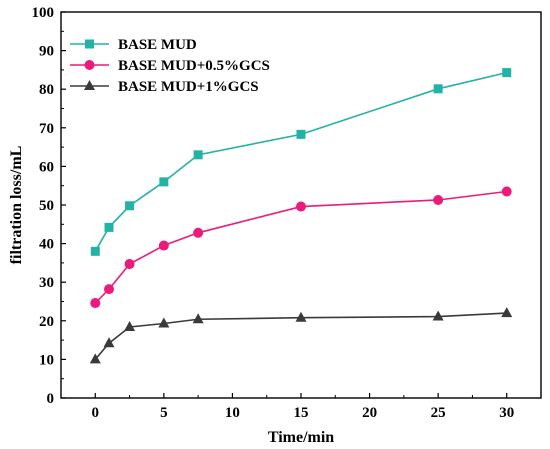  I want to click on x-tick-label: 20, so click(369, 413).